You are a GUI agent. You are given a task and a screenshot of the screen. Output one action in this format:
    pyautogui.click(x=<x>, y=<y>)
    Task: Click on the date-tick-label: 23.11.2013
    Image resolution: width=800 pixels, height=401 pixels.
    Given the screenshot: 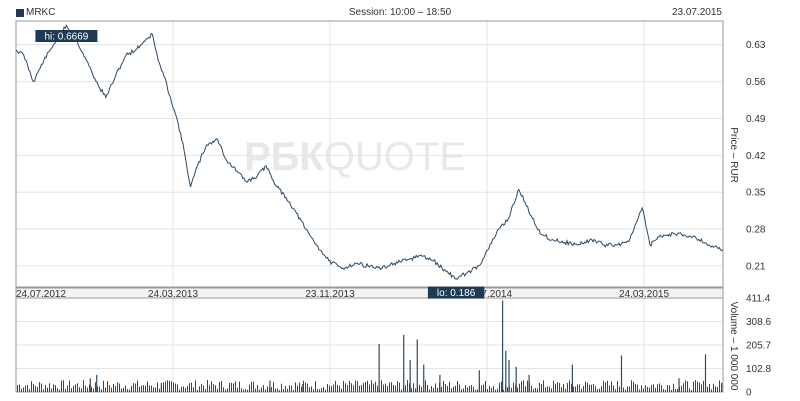 What is the action you would take?
    pyautogui.click(x=330, y=294)
    